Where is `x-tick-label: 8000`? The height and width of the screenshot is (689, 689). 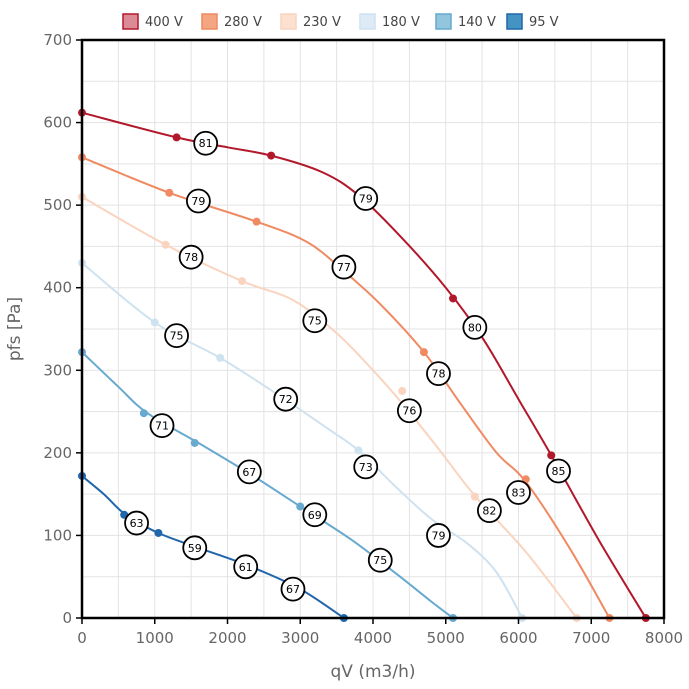 x-tick-label: 8000 is located at coordinates (664, 638).